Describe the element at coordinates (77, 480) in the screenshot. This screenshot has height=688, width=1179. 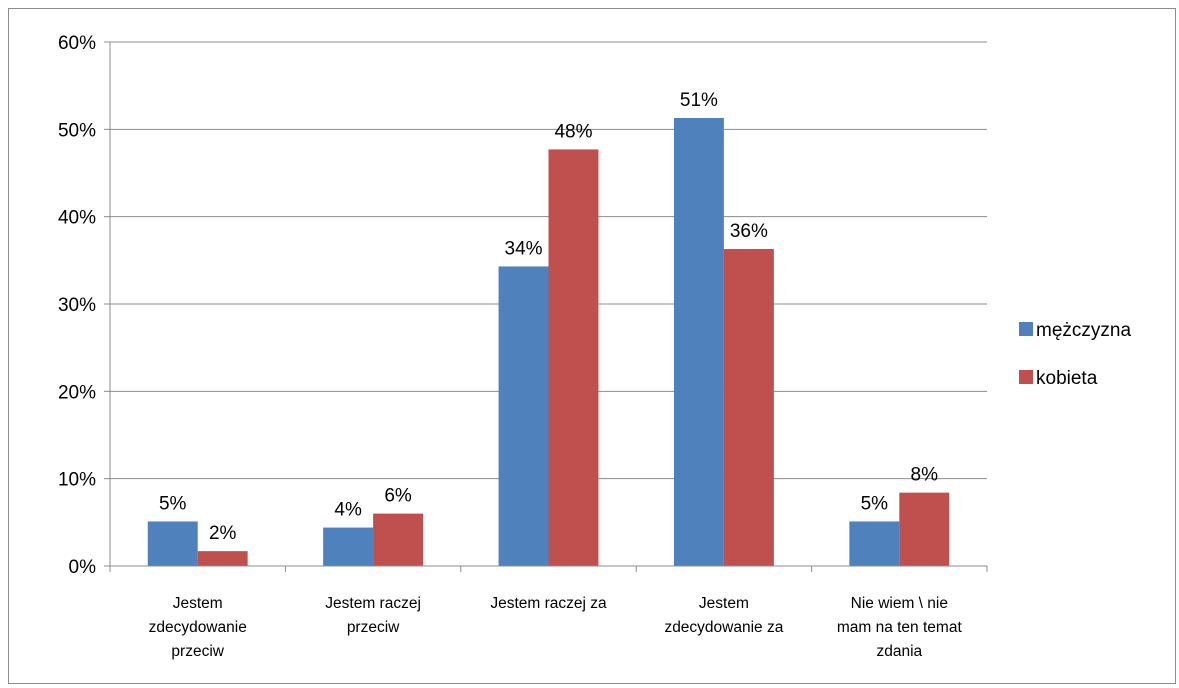
I see `y-tick-label: 10%` at that location.